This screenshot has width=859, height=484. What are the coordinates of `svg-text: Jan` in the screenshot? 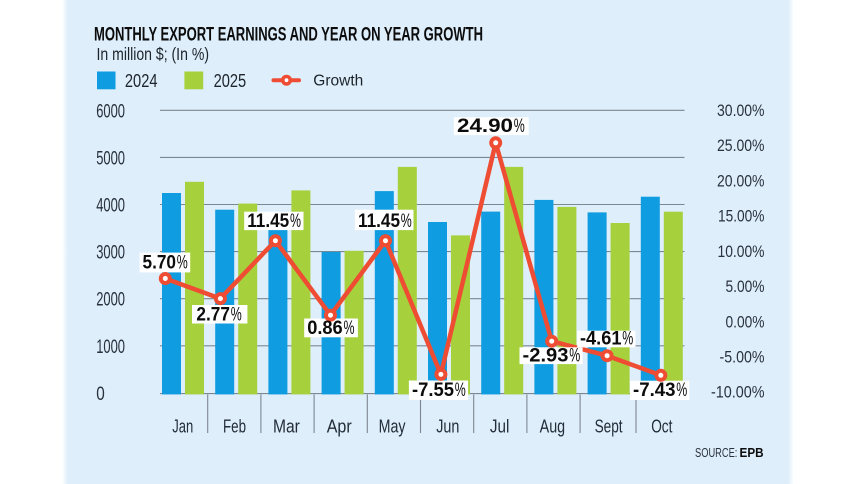 It's located at (182, 426).